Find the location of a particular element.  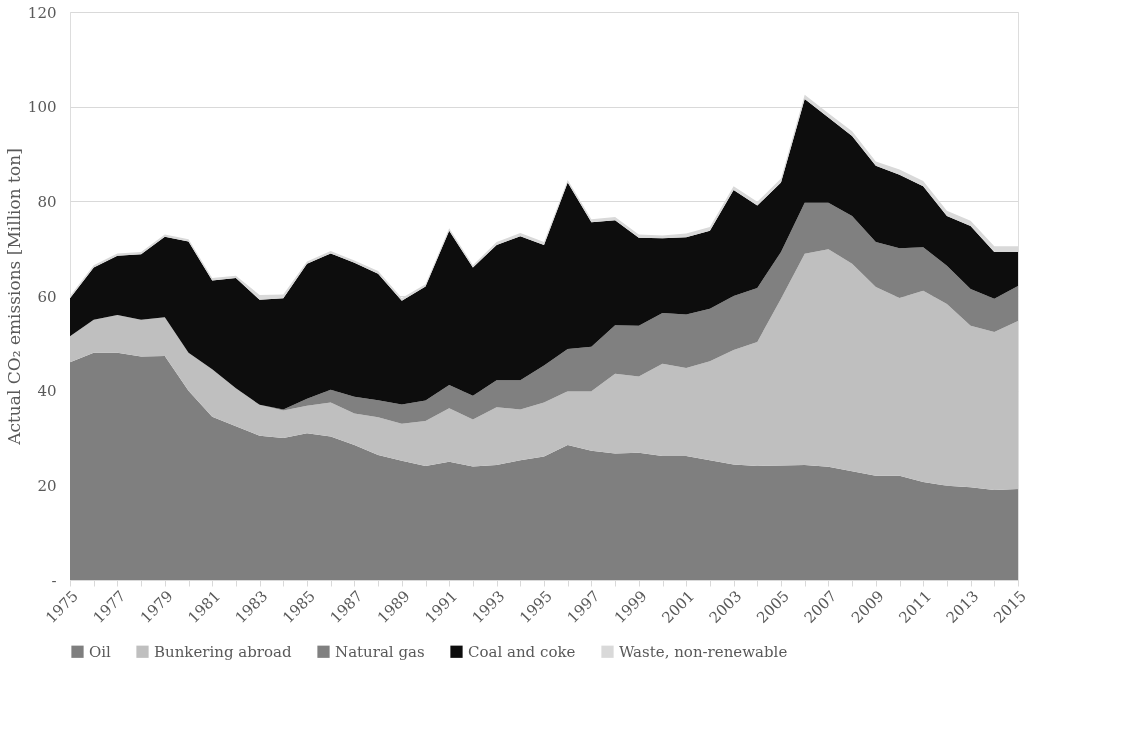

y-tick-label: 40 is located at coordinates (47, 391).